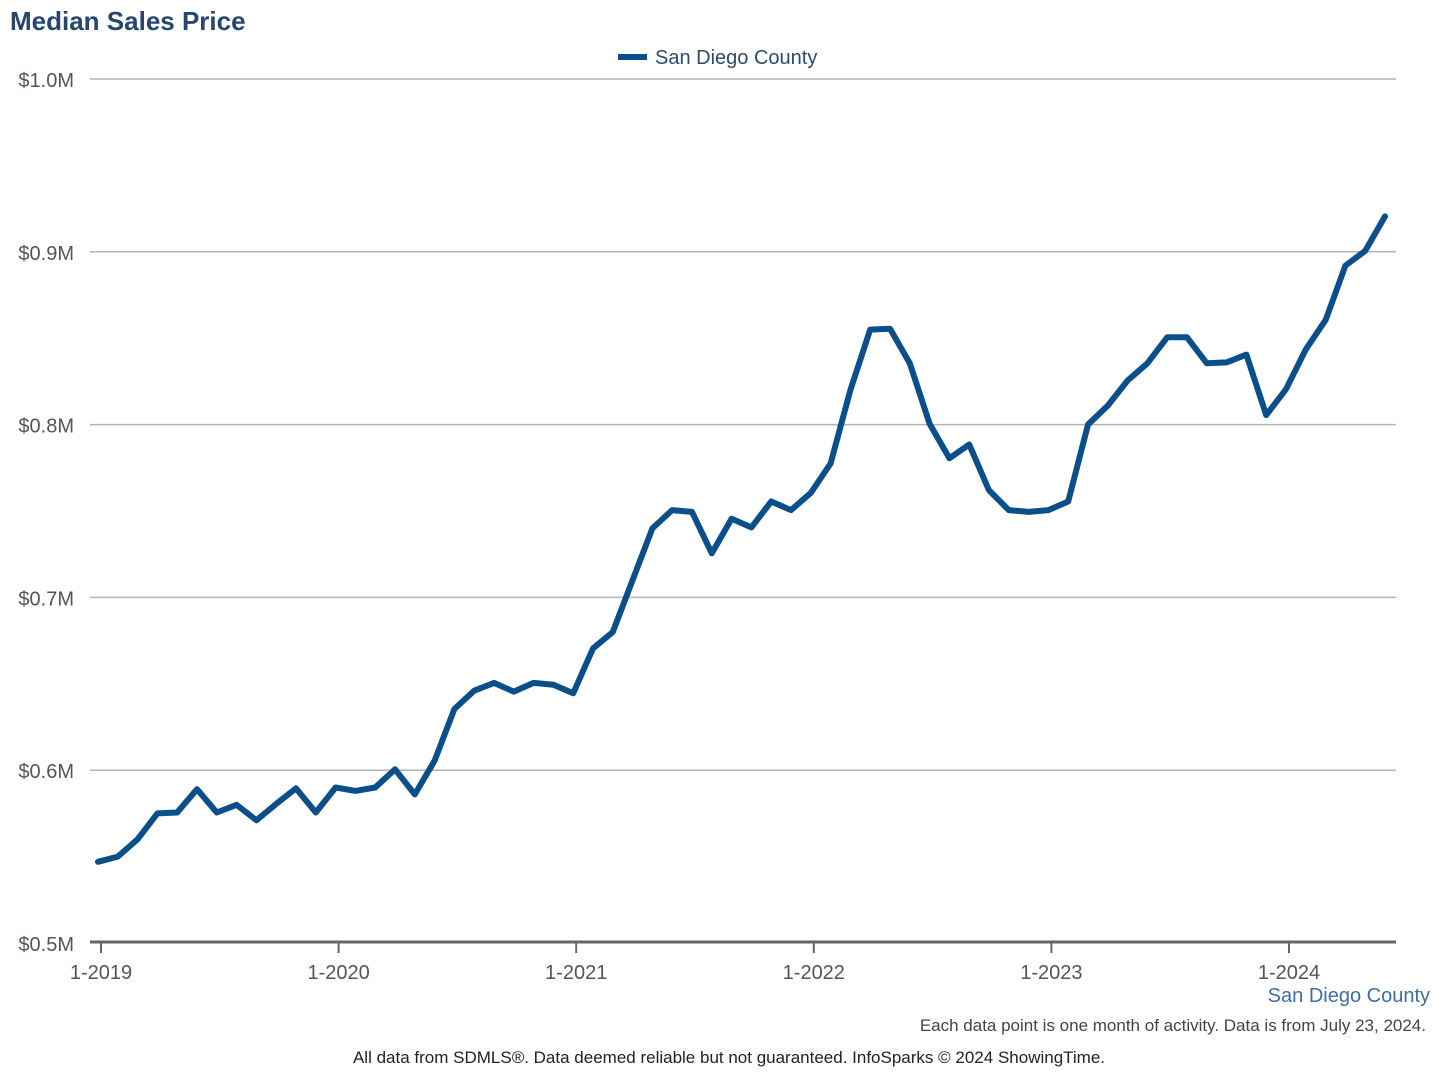 The width and height of the screenshot is (1452, 1080). What do you see at coordinates (1289, 973) in the screenshot?
I see `x-tick-label: 1-2024` at bounding box center [1289, 973].